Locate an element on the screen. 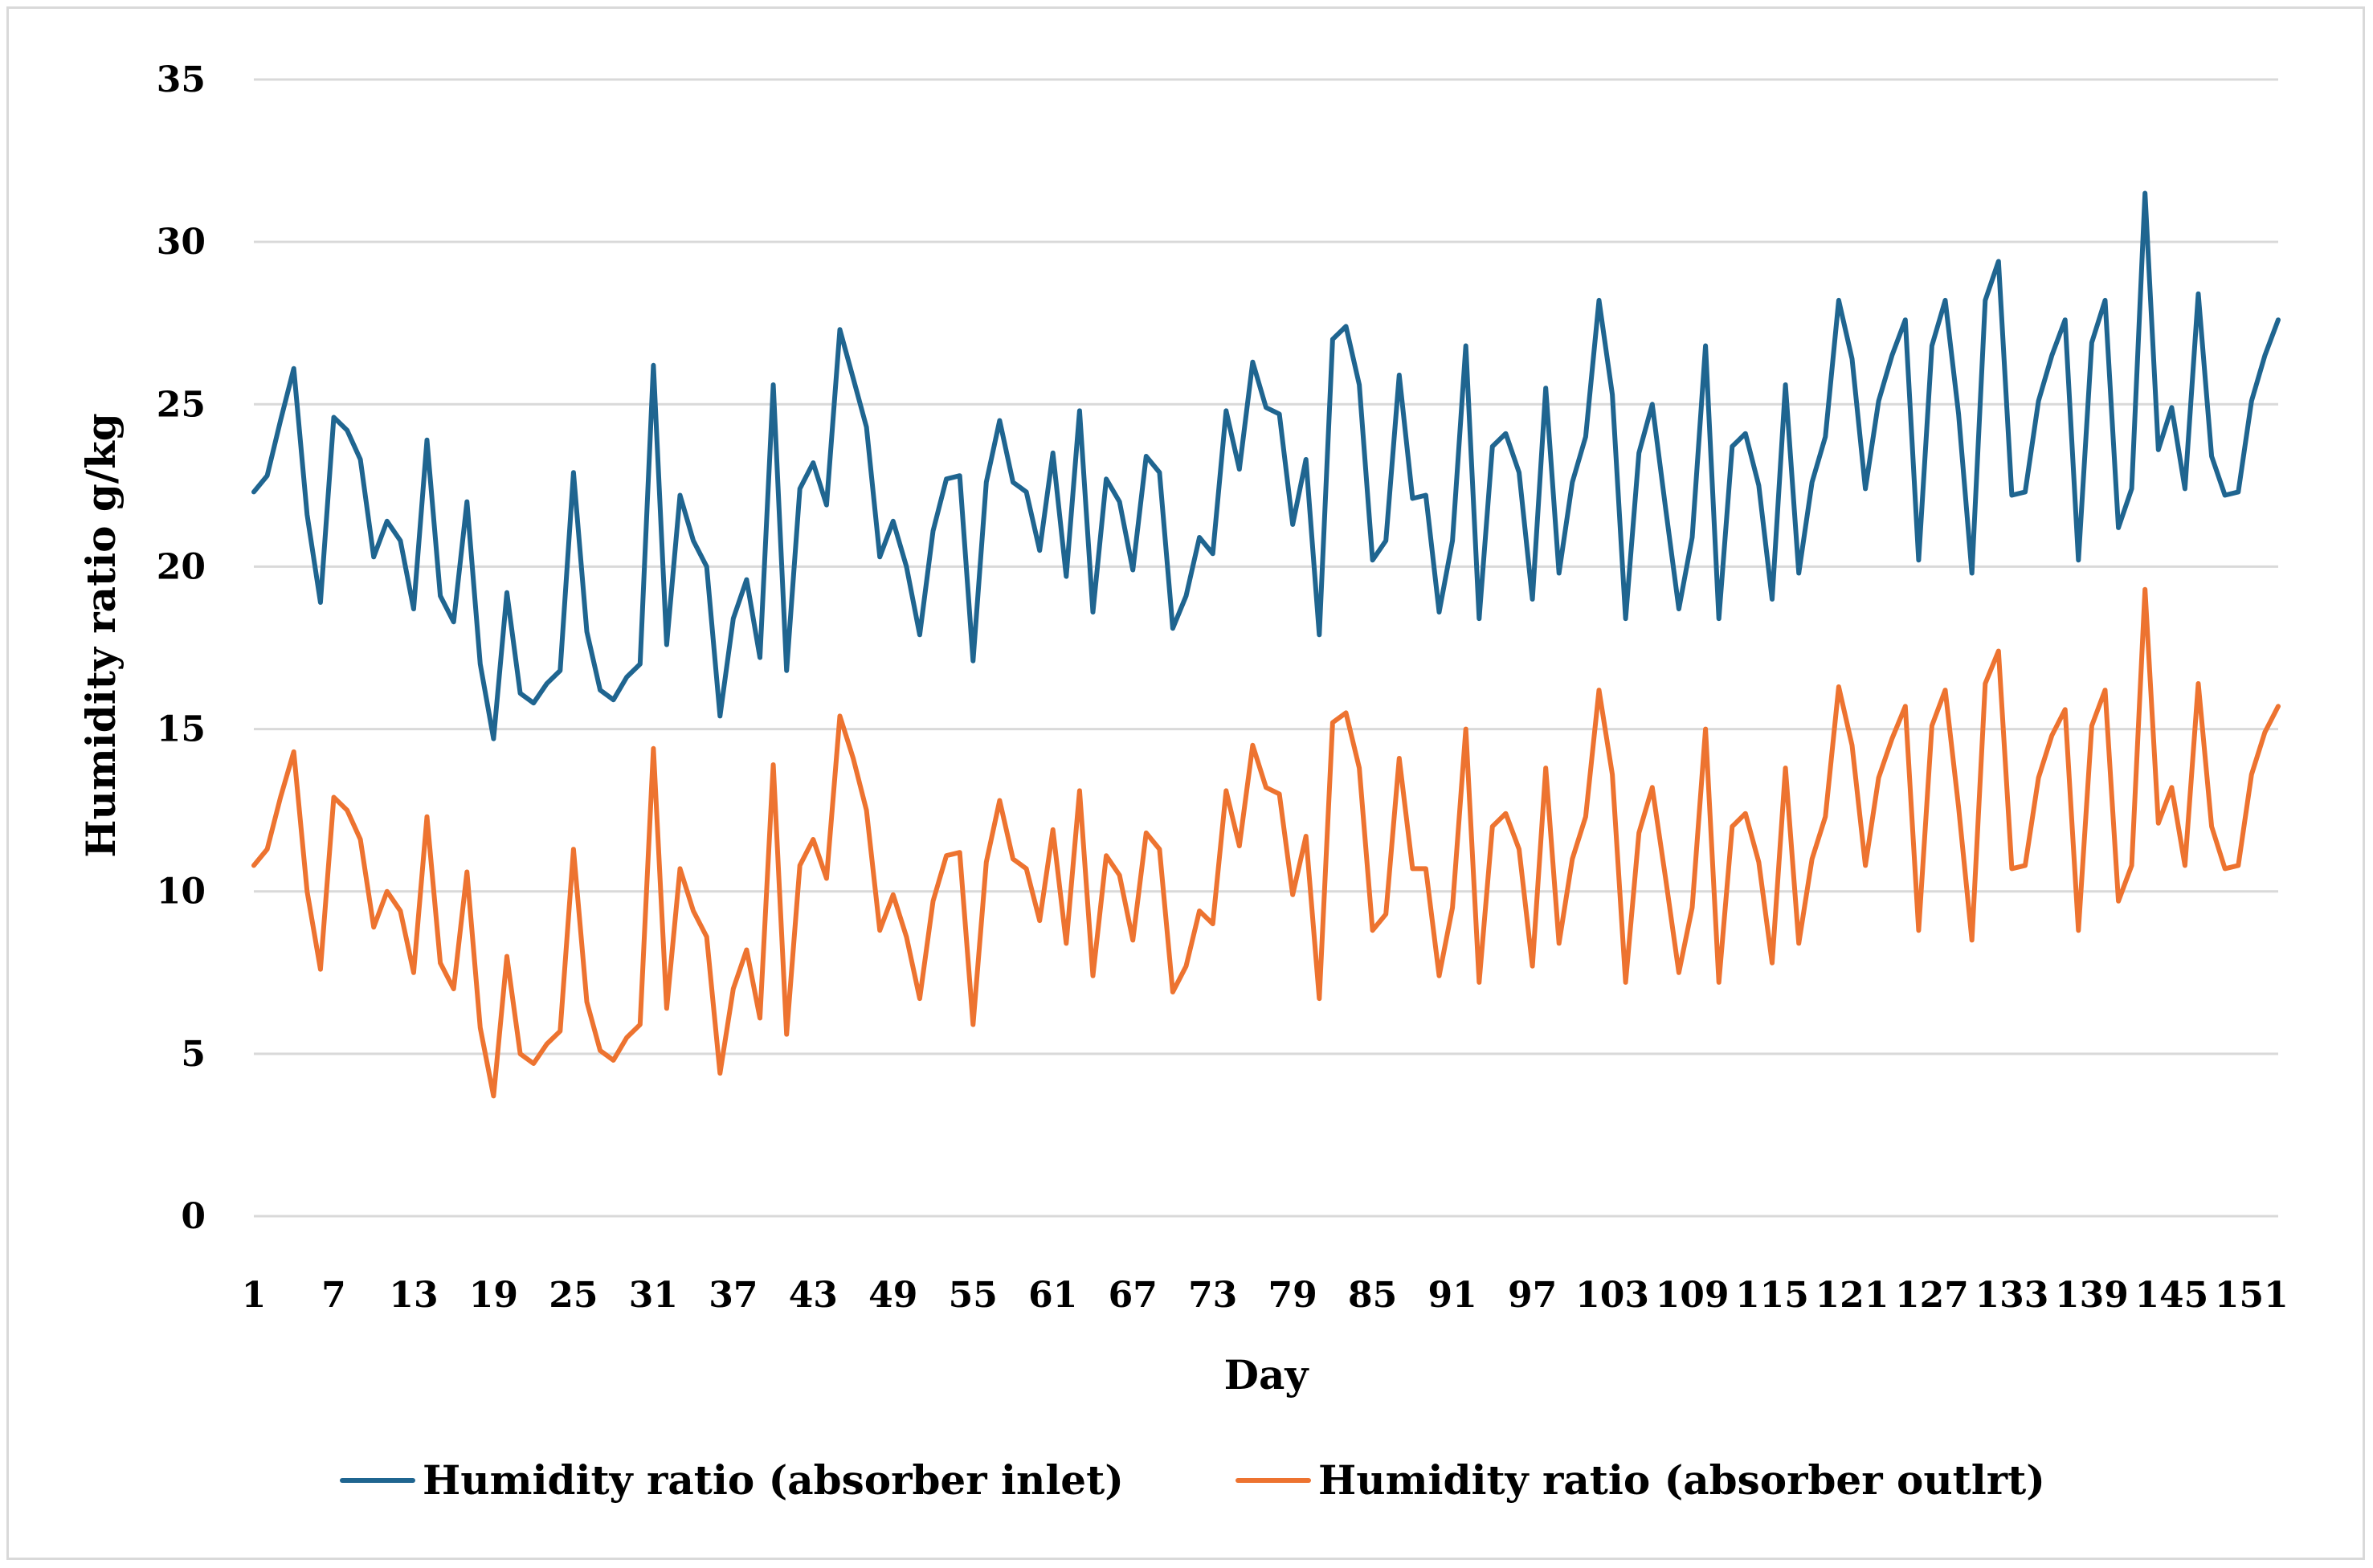 This screenshot has height=1568, width=2373. x-tick-label: 151 is located at coordinates (2252, 1296).